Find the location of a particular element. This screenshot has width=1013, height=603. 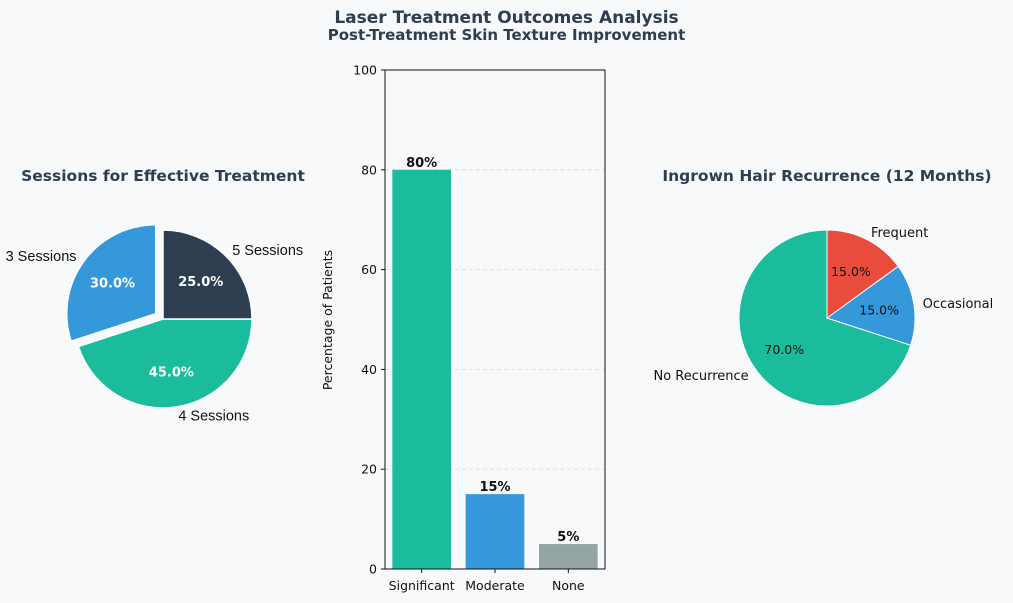

y-tick-label: 40 is located at coordinates (369, 369).